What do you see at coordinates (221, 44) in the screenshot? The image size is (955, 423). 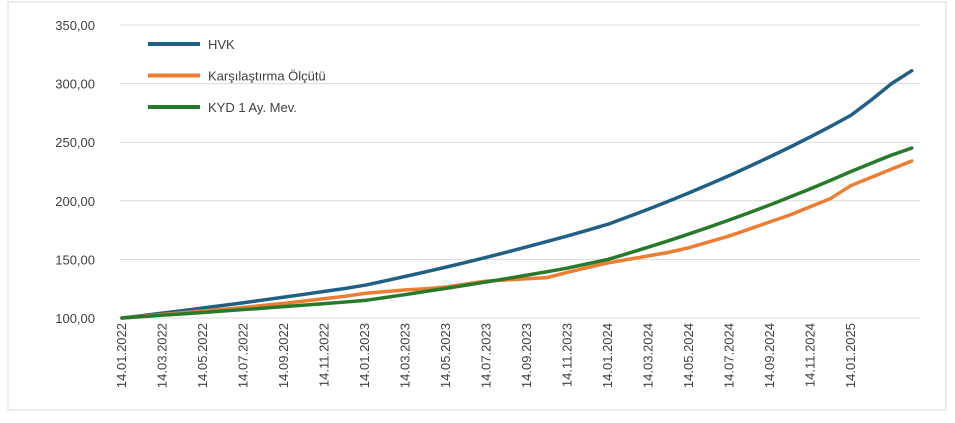 I see `legend-label: HVK` at bounding box center [221, 44].